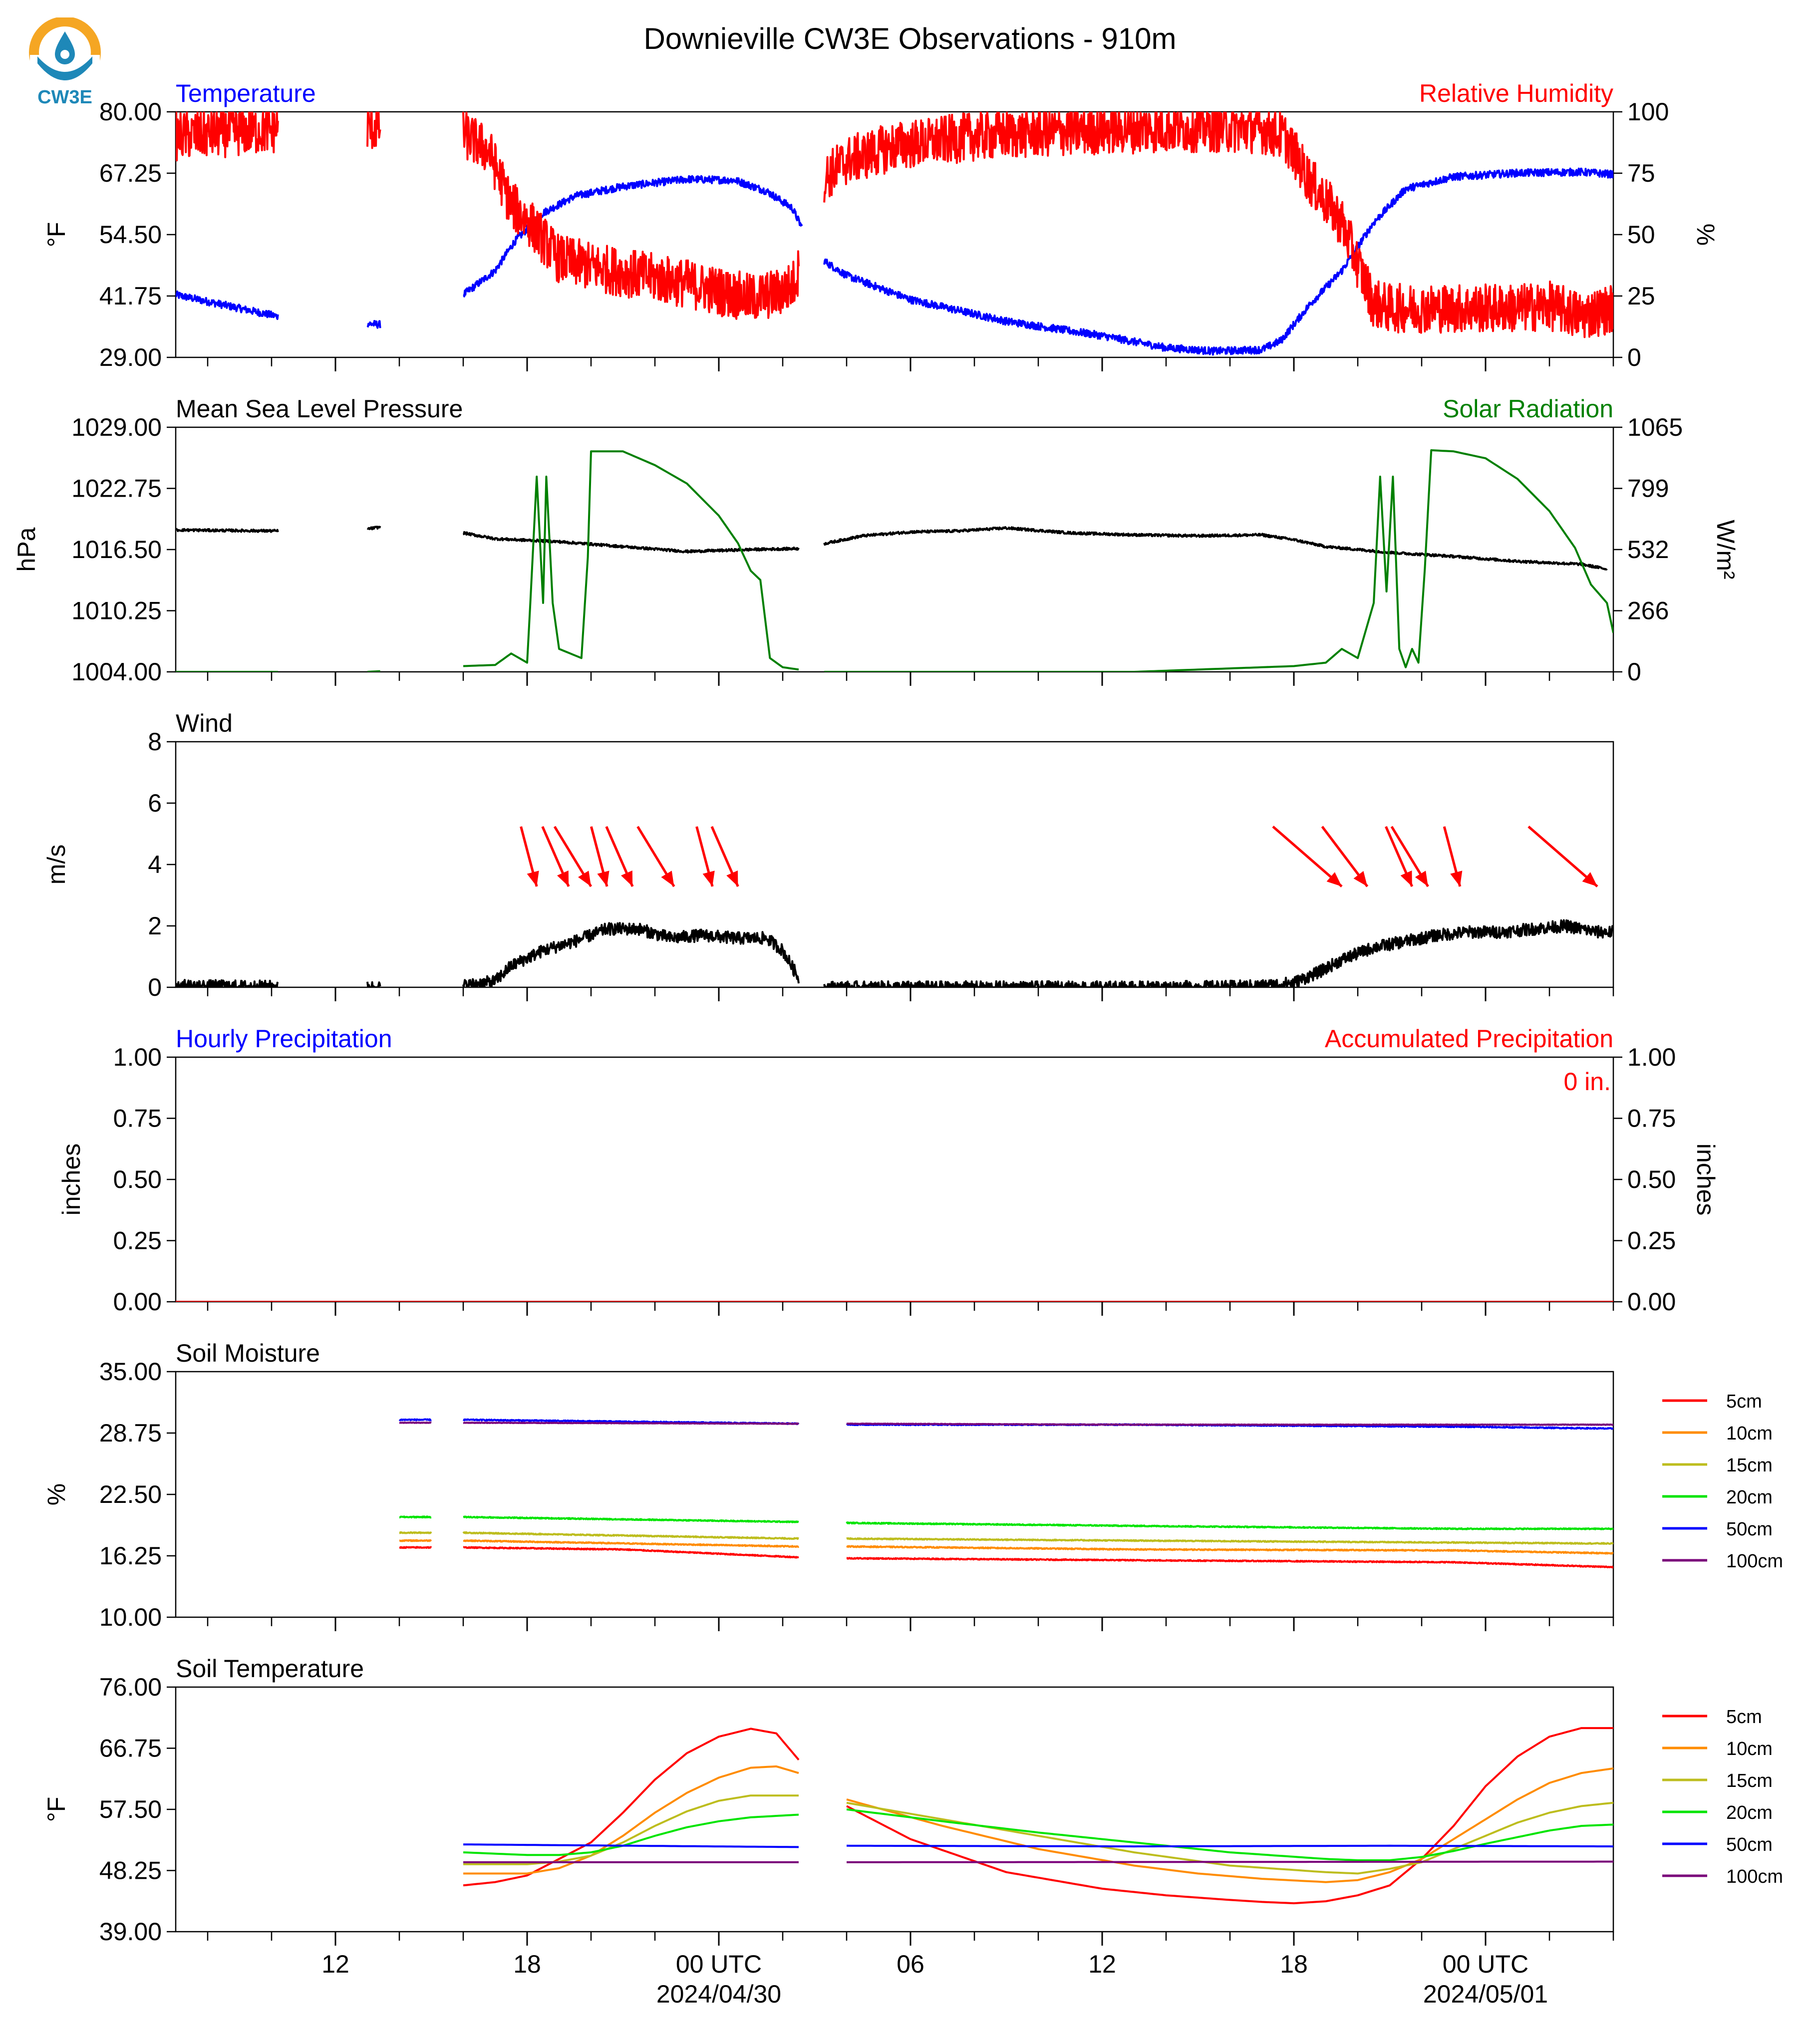 The height and width of the screenshot is (2028, 1820). Describe the element at coordinates (155, 742) in the screenshot. I see `y-tick-label-left: 8` at that location.